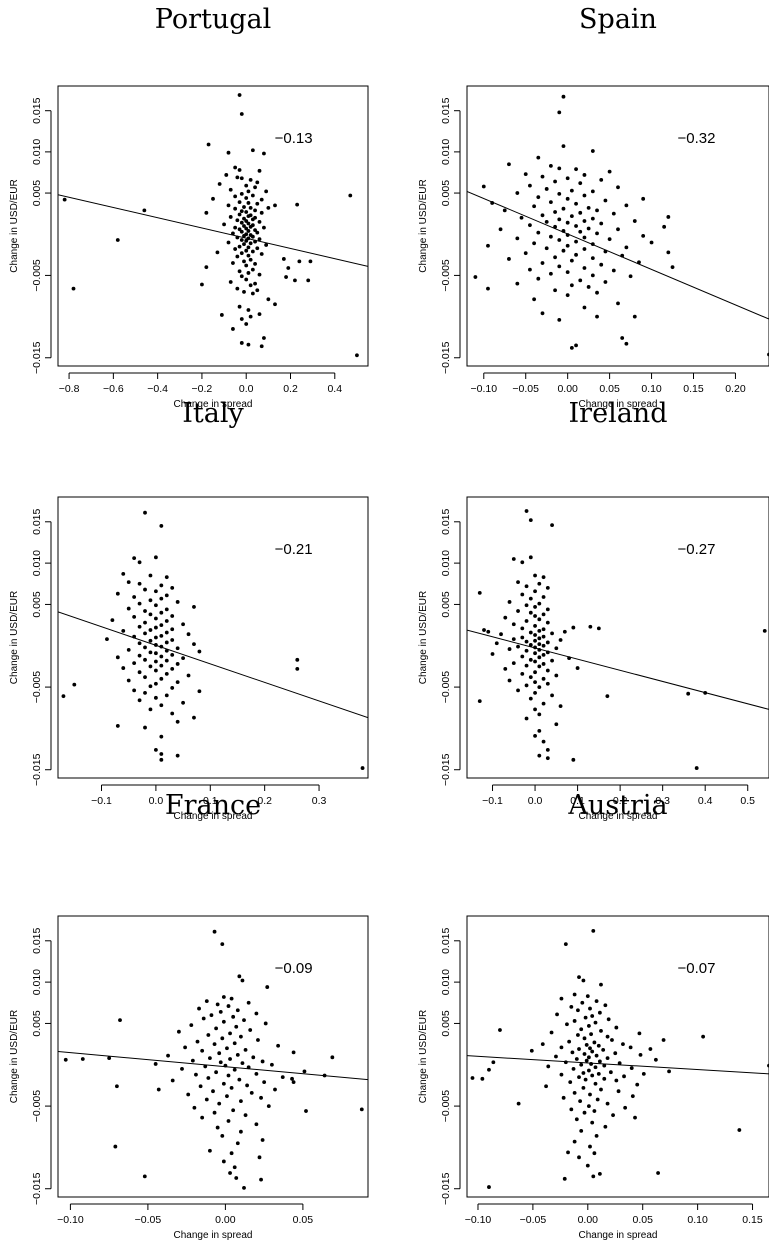 The image size is (769, 1241). Describe the element at coordinates (588, 1220) in the screenshot. I see `x-tick-label: 0.00` at that location.